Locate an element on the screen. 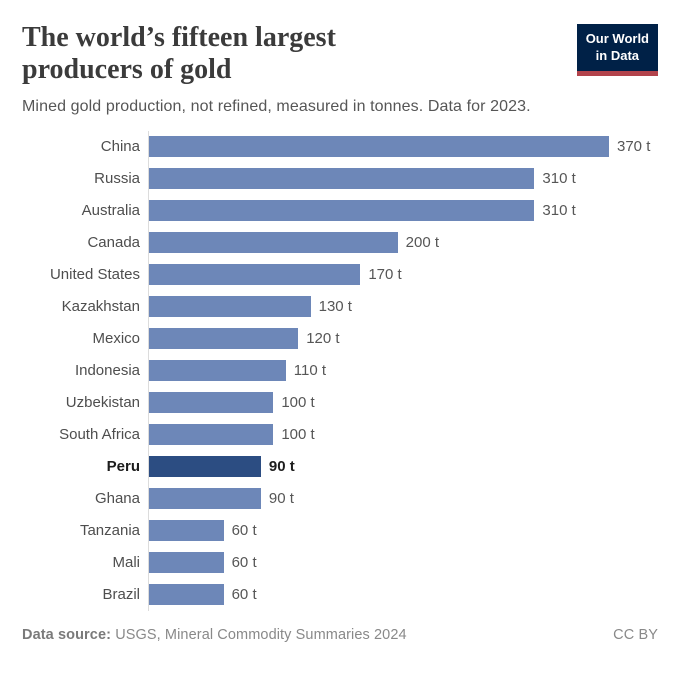 The height and width of the screenshot is (680, 680). chart-row: Russia 310 t is located at coordinates (340, 178).